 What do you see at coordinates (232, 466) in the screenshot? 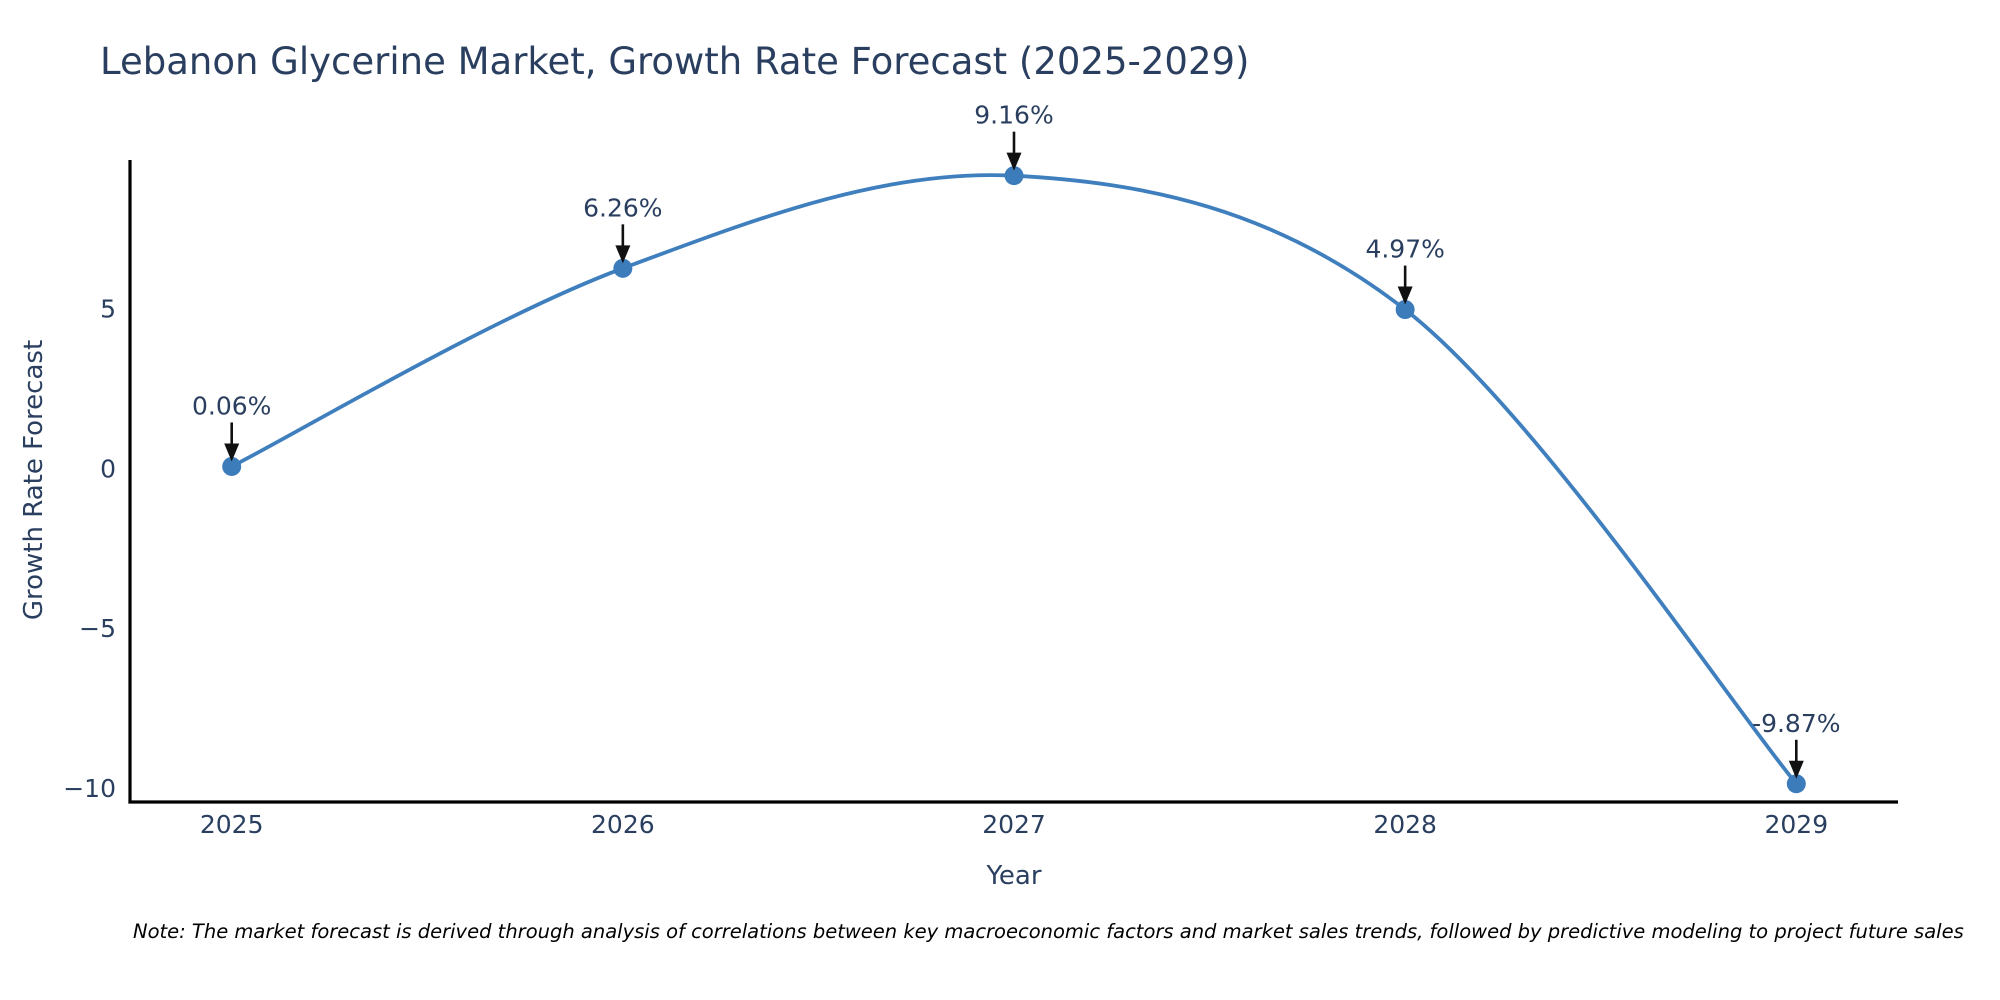
I see `data-point-2025` at bounding box center [232, 466].